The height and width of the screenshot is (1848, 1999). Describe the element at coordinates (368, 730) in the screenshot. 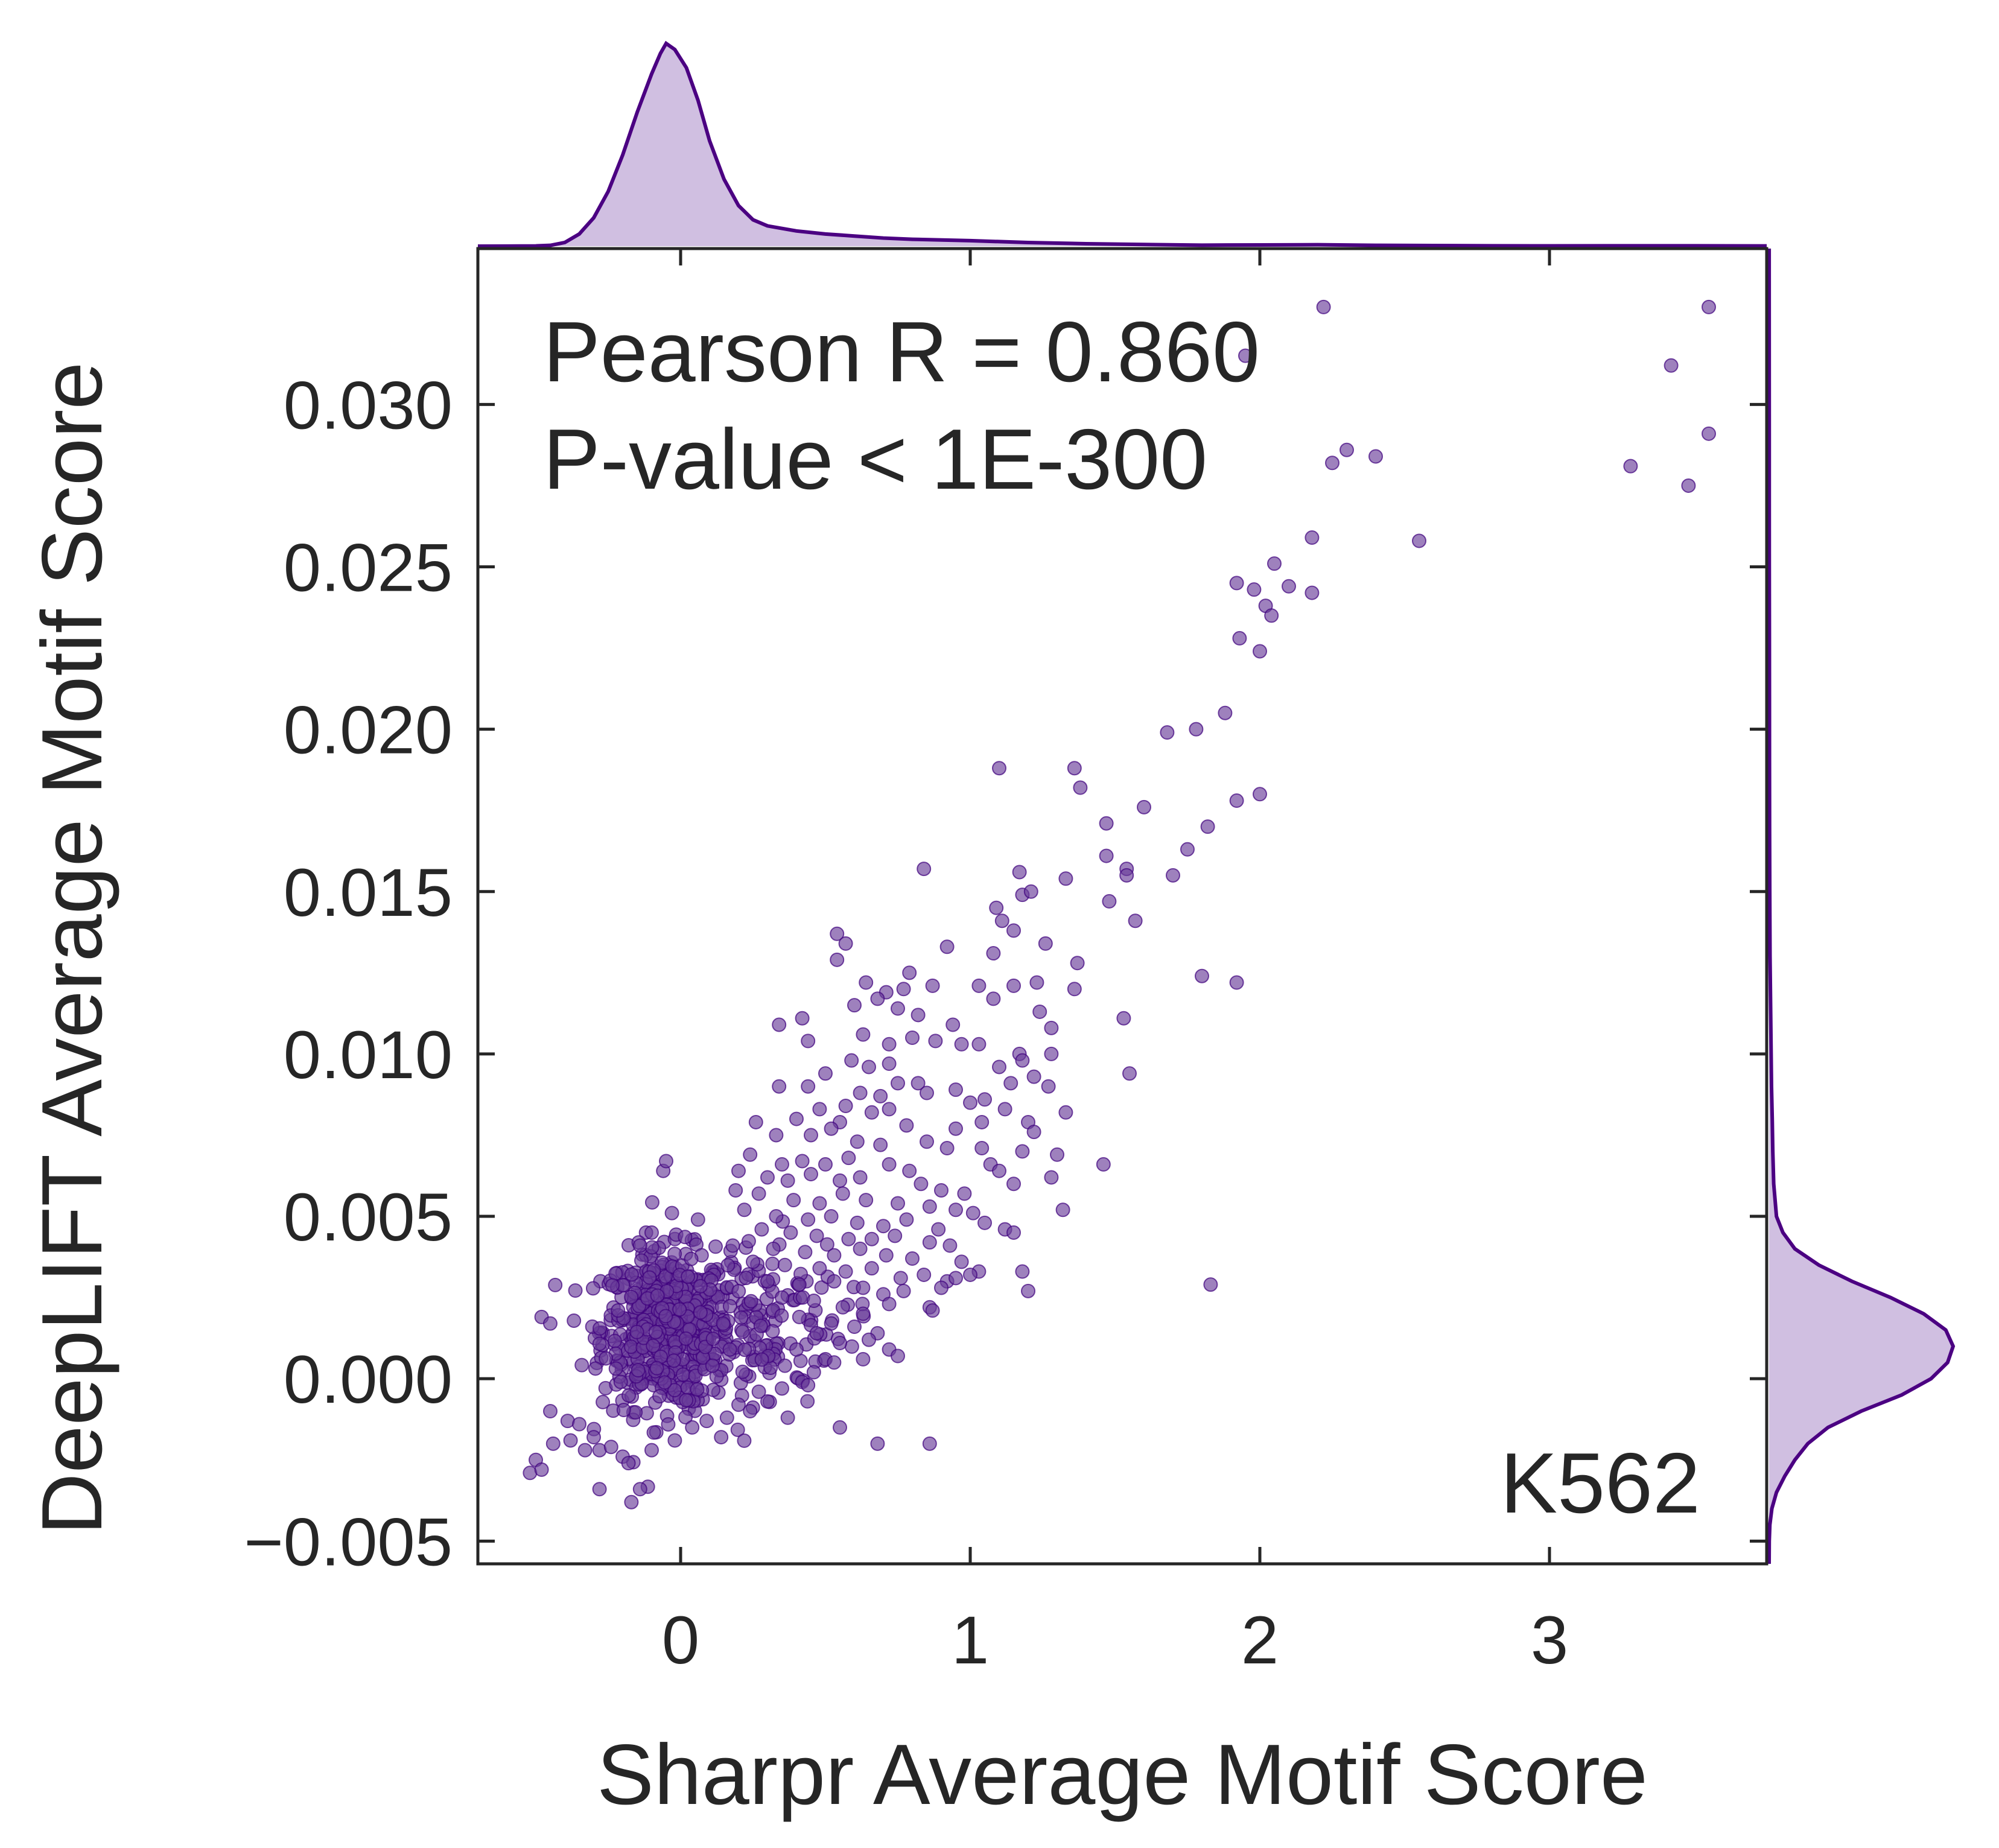

I see `y-tick-label: 0.020` at that location.